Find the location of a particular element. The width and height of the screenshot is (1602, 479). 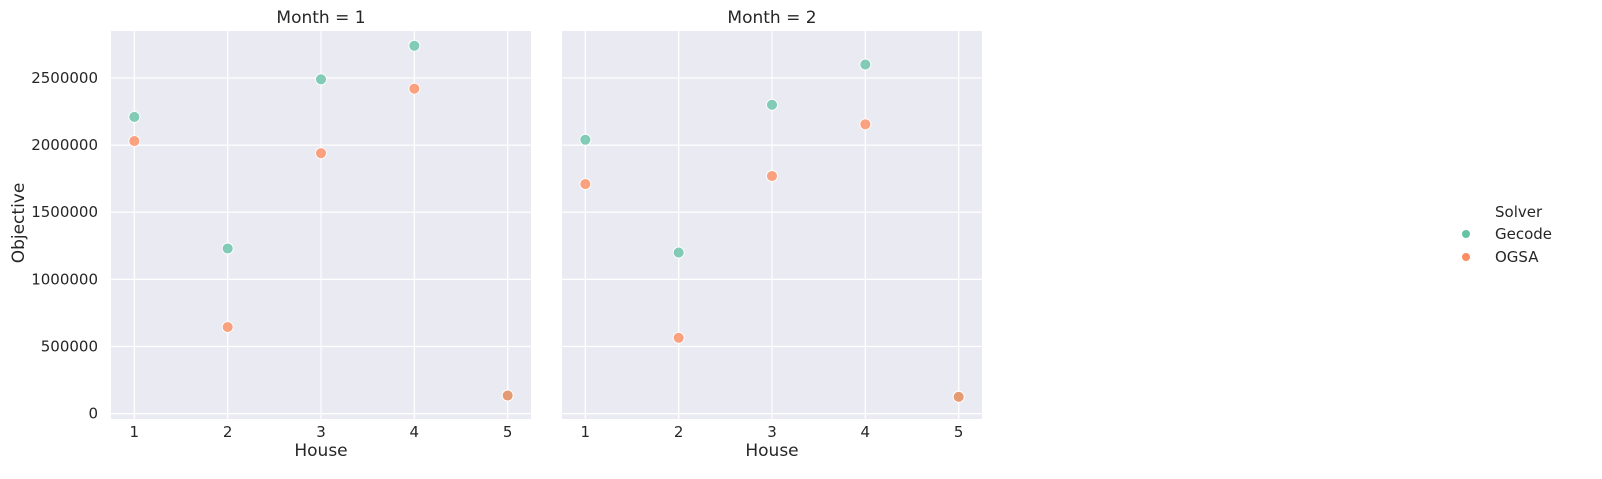

legend-title: Solver is located at coordinates (1519, 212).